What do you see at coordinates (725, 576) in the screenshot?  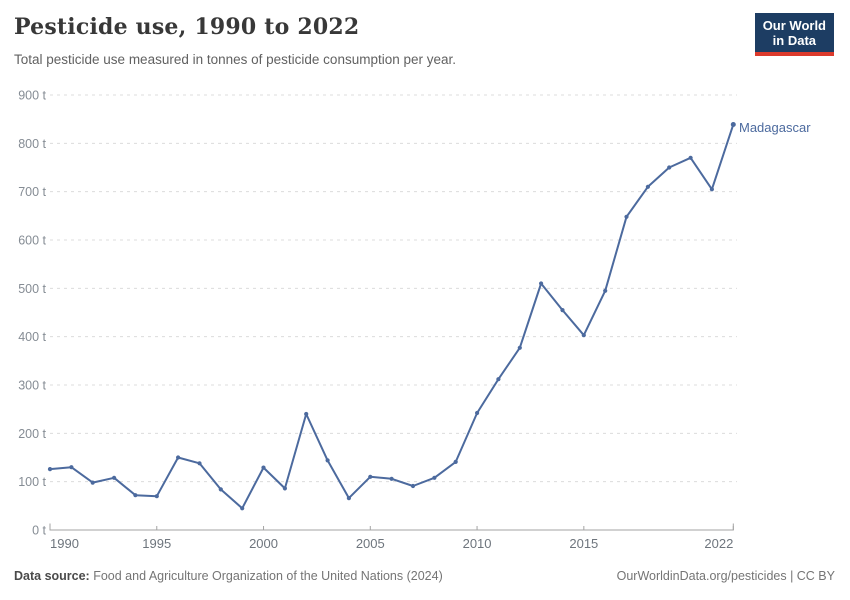 I see `footer-url-license: OurWorldinData.org/pesticides | CC BY` at bounding box center [725, 576].